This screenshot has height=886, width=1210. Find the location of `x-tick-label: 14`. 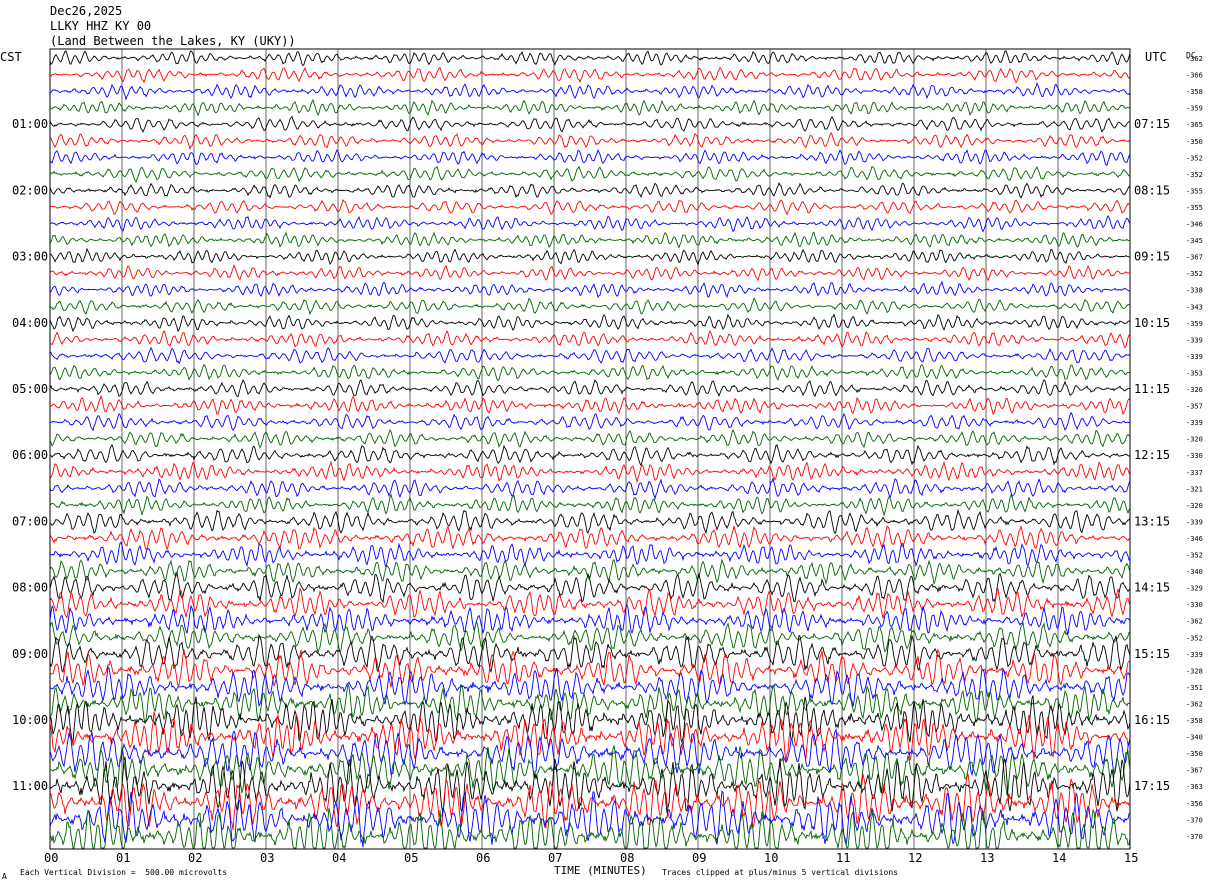

x-tick-label: 14 is located at coordinates (1059, 858).